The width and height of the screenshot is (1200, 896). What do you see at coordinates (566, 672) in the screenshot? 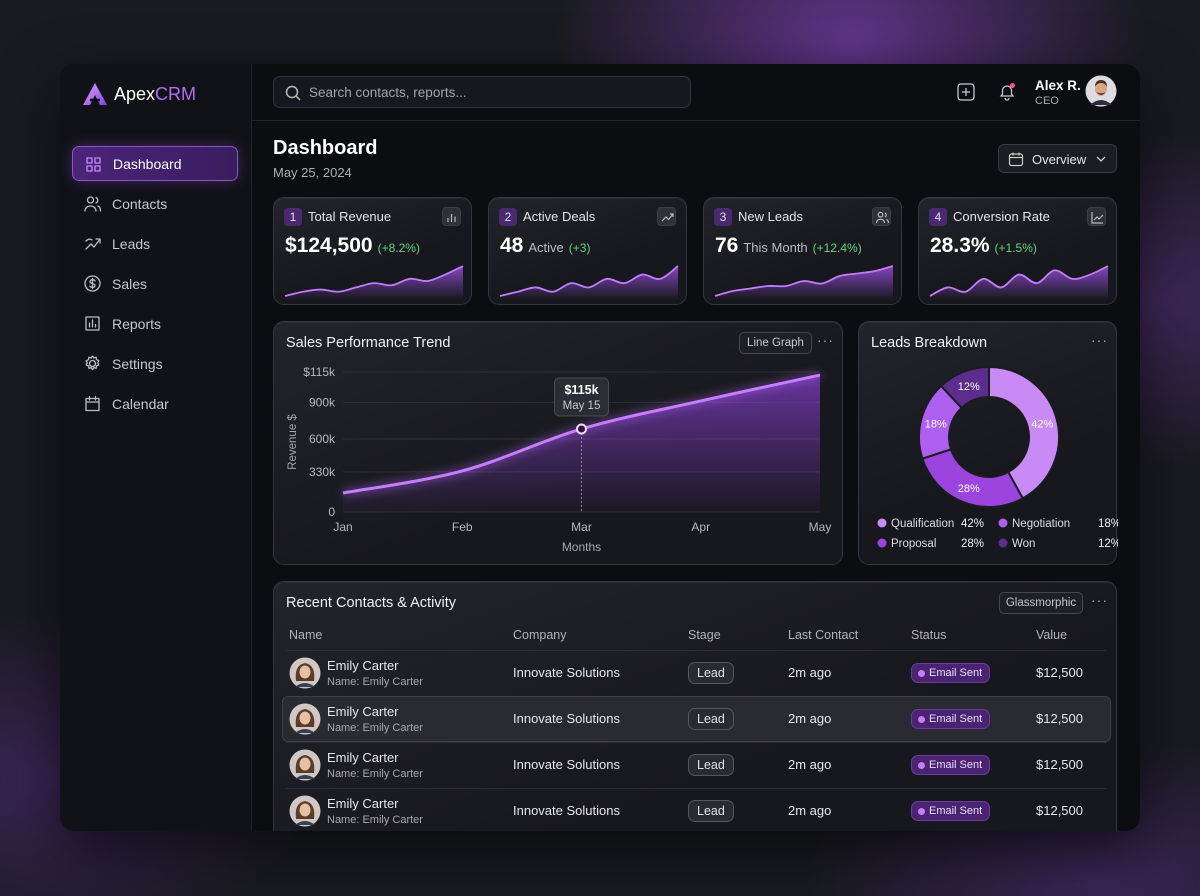
I see `company: Innovate Solutions` at bounding box center [566, 672].